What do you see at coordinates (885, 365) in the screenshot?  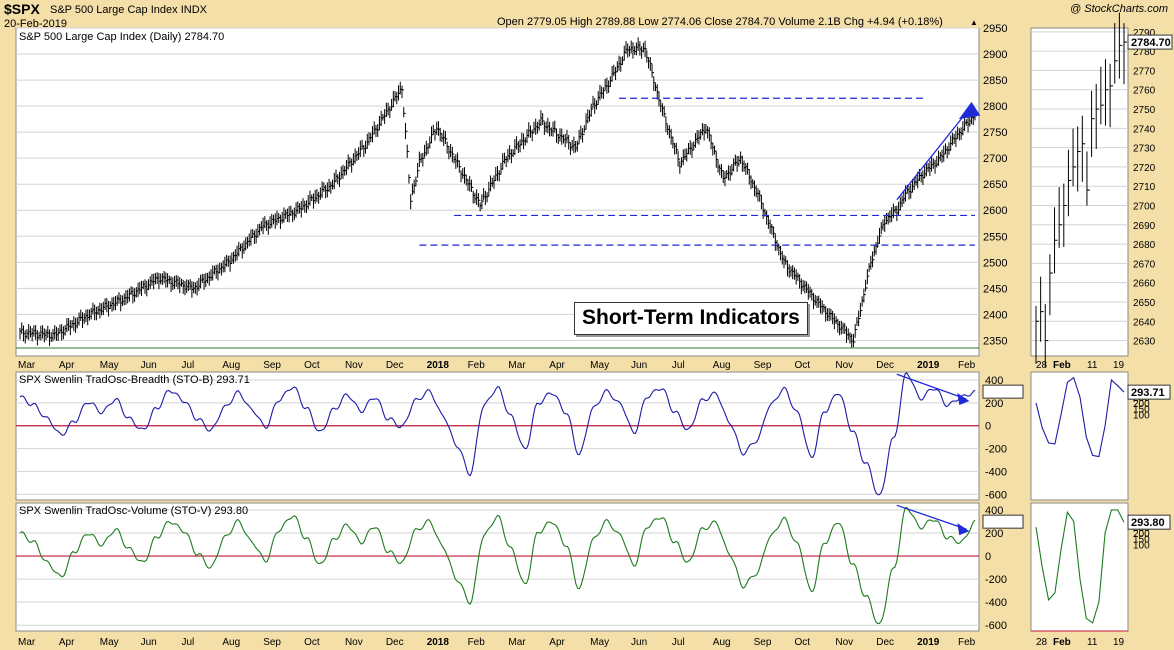 I see `x-tick-label: Dec` at bounding box center [885, 365].